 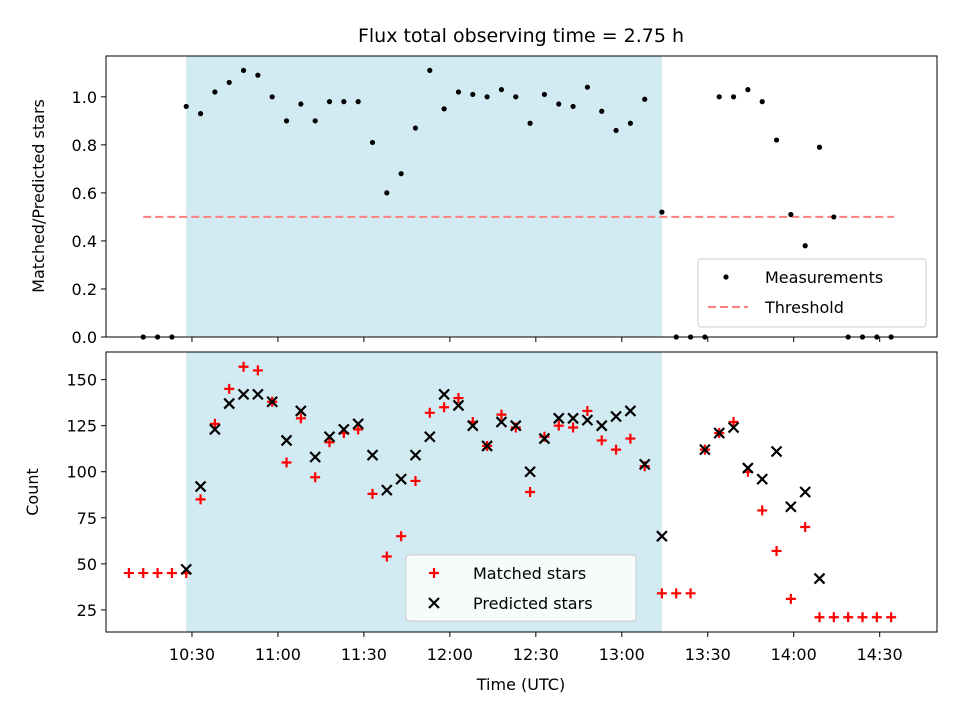 I want to click on x-tick-label: 14:30, so click(x=880, y=654).